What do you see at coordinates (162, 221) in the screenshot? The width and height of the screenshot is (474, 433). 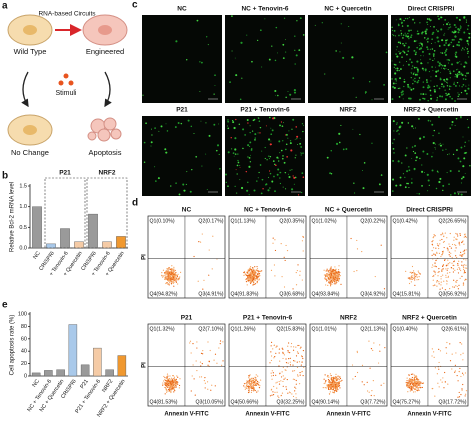 I see `quadrant-label: Q1(0.10%)` at bounding box center [162, 221].